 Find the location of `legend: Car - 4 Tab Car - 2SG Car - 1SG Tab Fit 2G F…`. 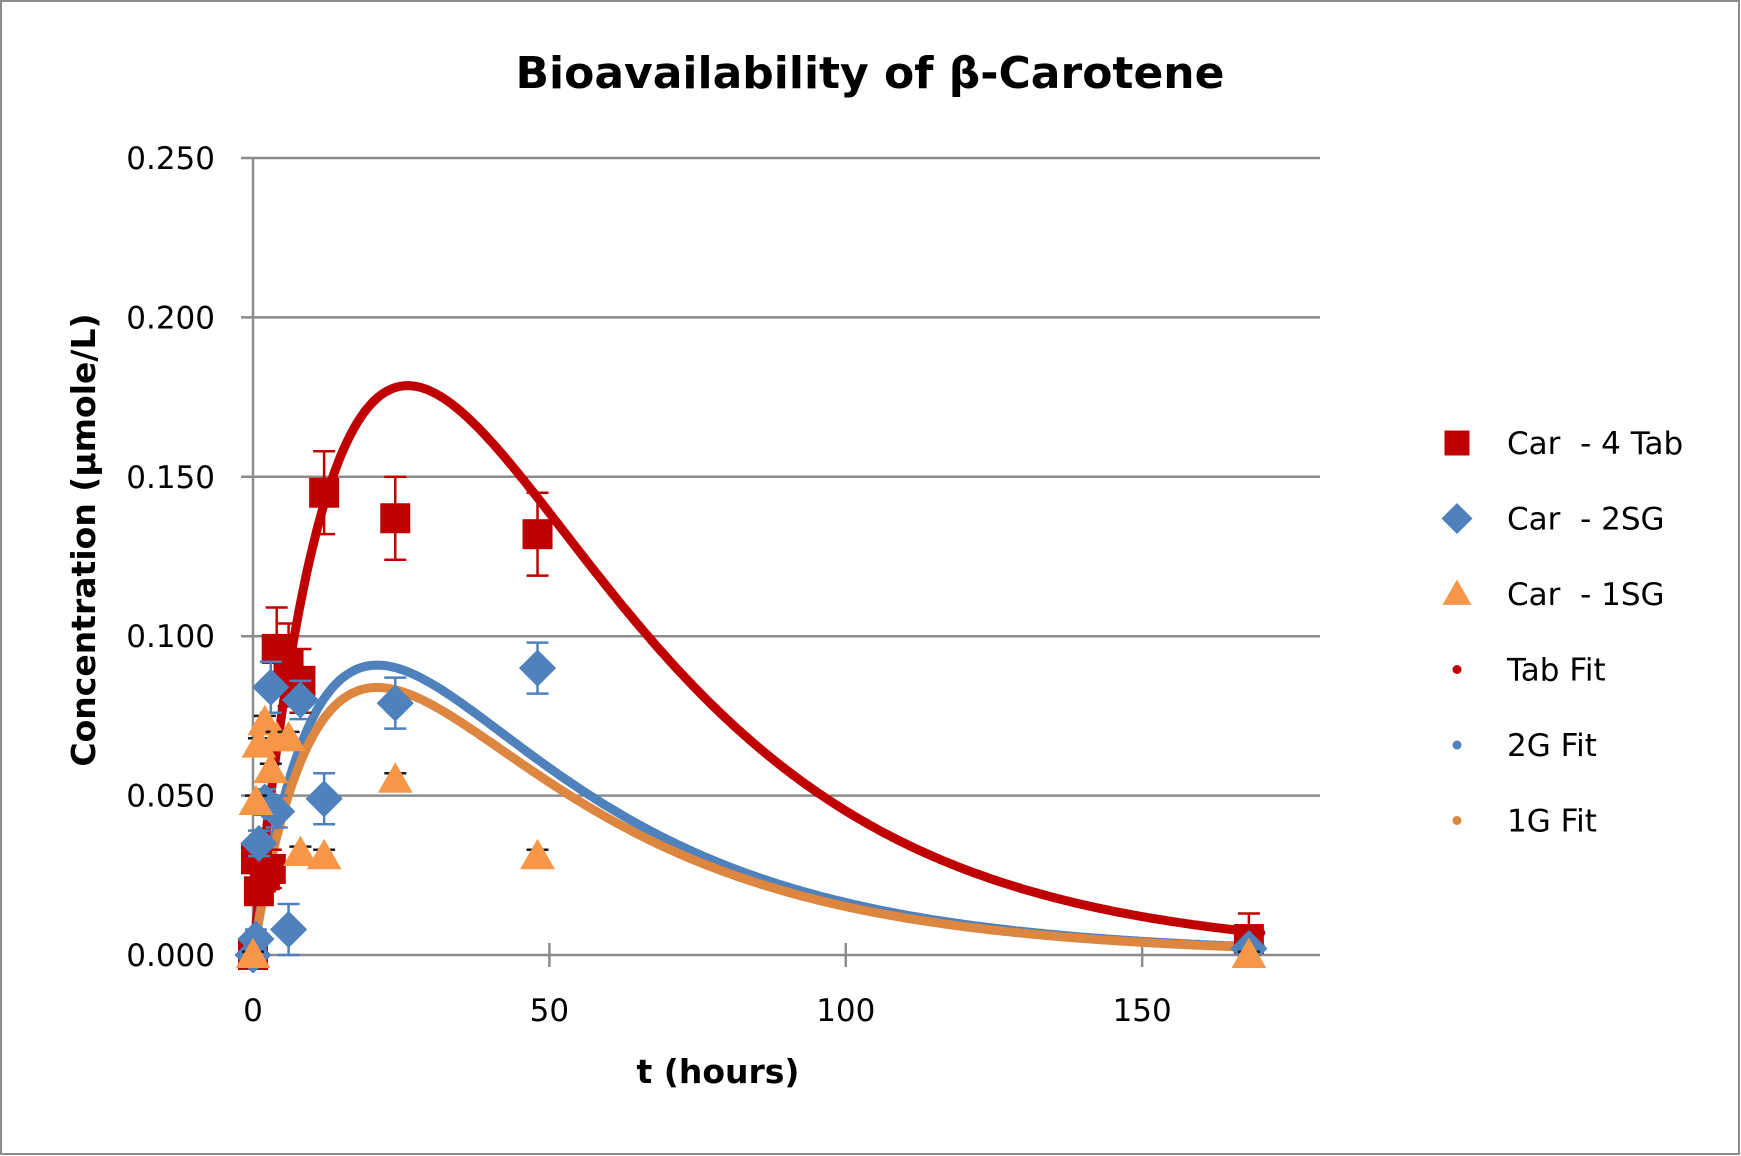

legend: Car - 4 Tab Car - 2SG Car - 1SG Tab Fit 2G F… is located at coordinates (1562, 633).